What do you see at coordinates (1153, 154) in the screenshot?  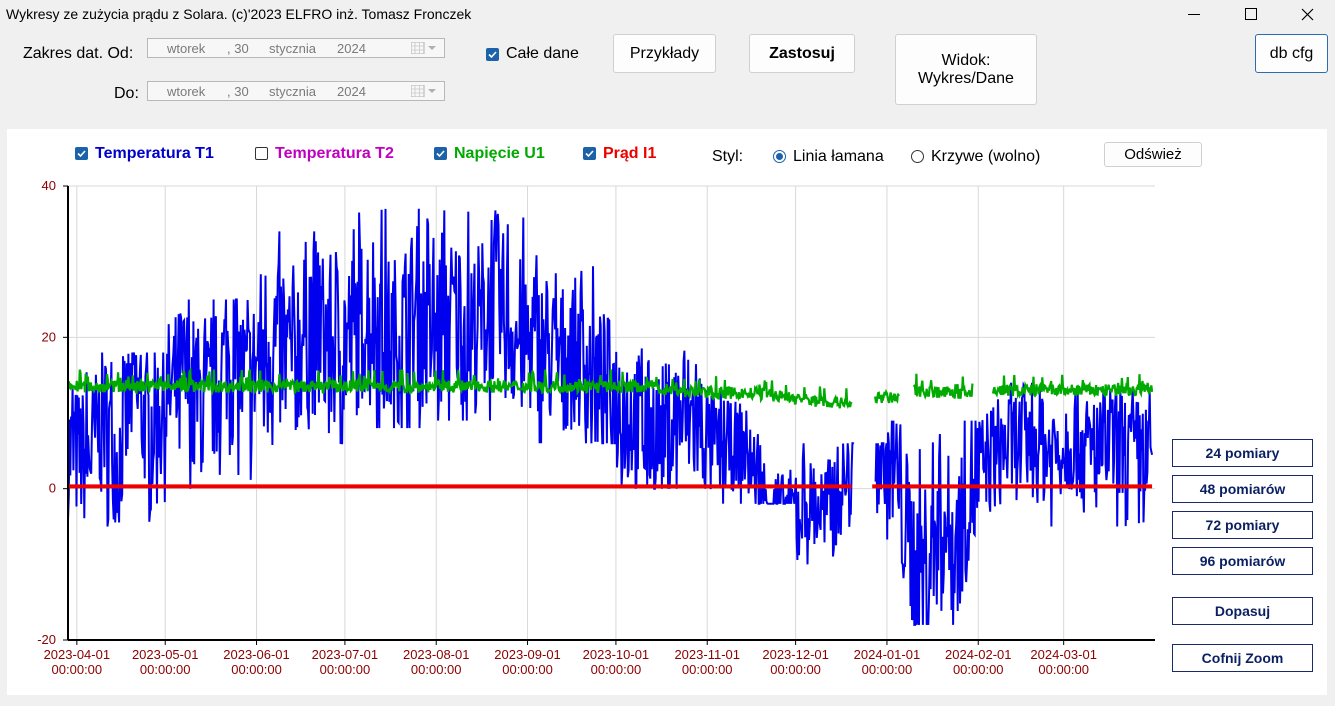 I see `refresh-button: Odśwież` at bounding box center [1153, 154].